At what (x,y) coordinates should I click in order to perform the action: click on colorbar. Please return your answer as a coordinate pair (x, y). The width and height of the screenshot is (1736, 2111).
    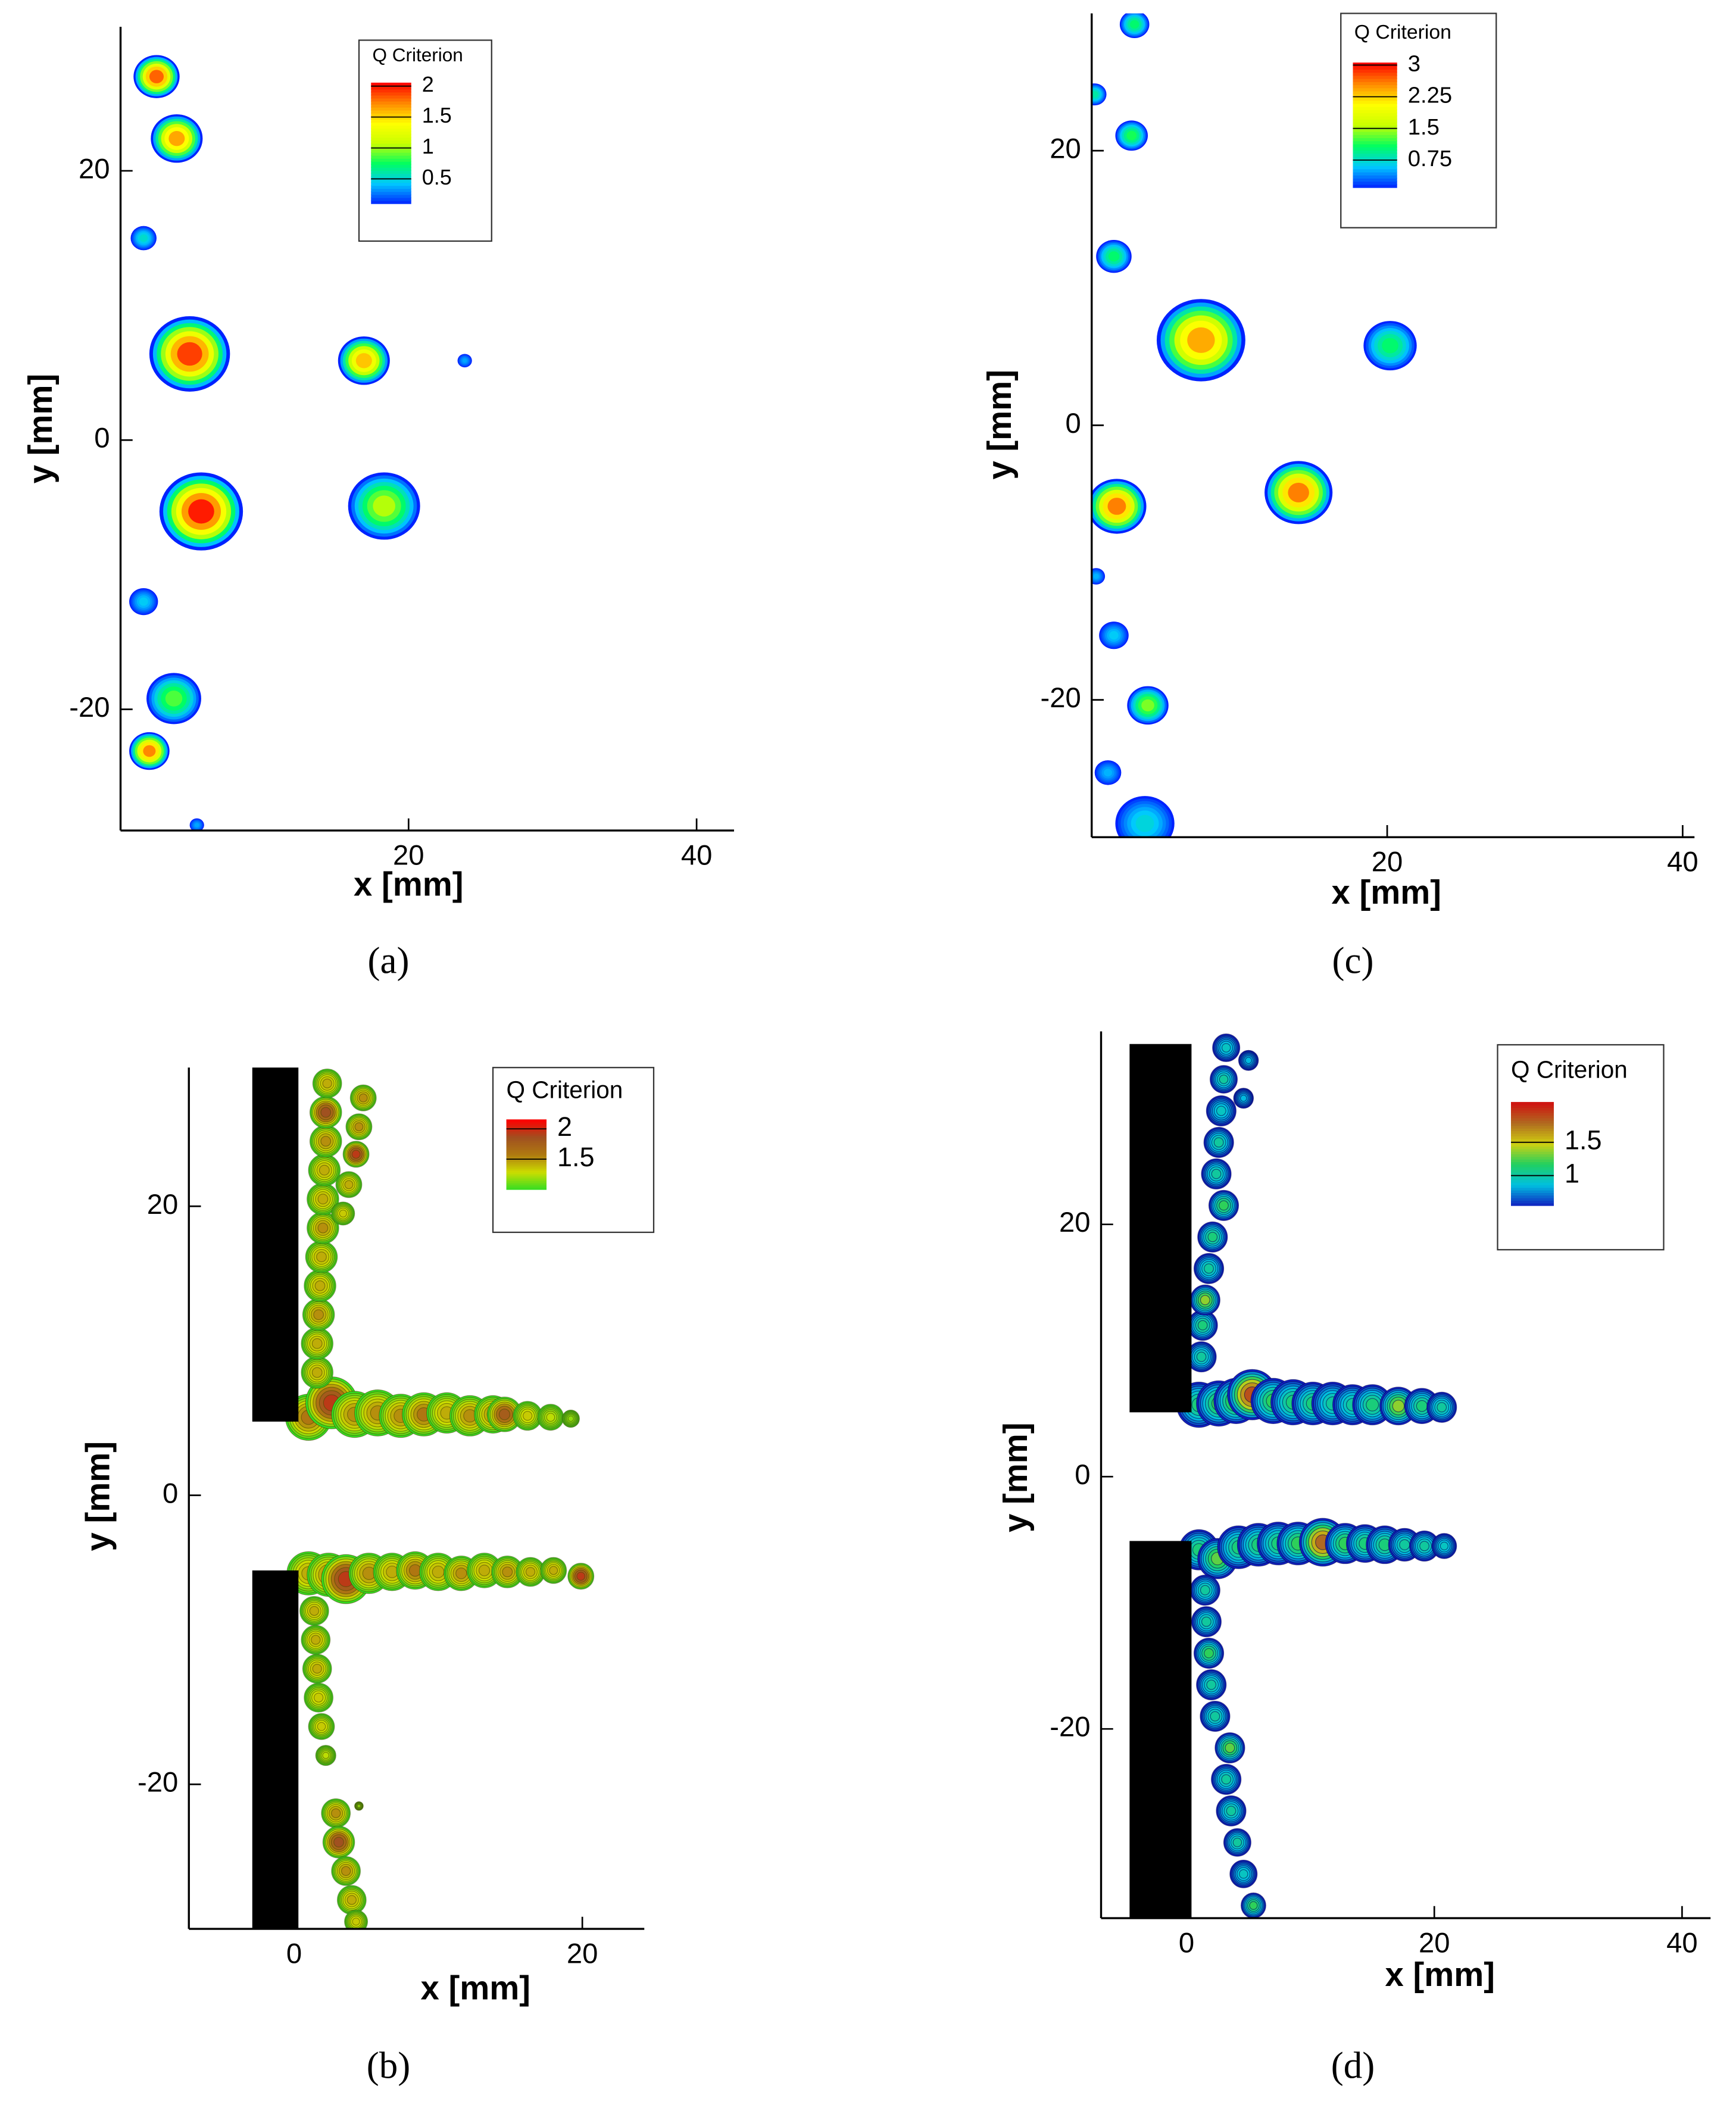
    Looking at the image, I should click on (1375, 126).